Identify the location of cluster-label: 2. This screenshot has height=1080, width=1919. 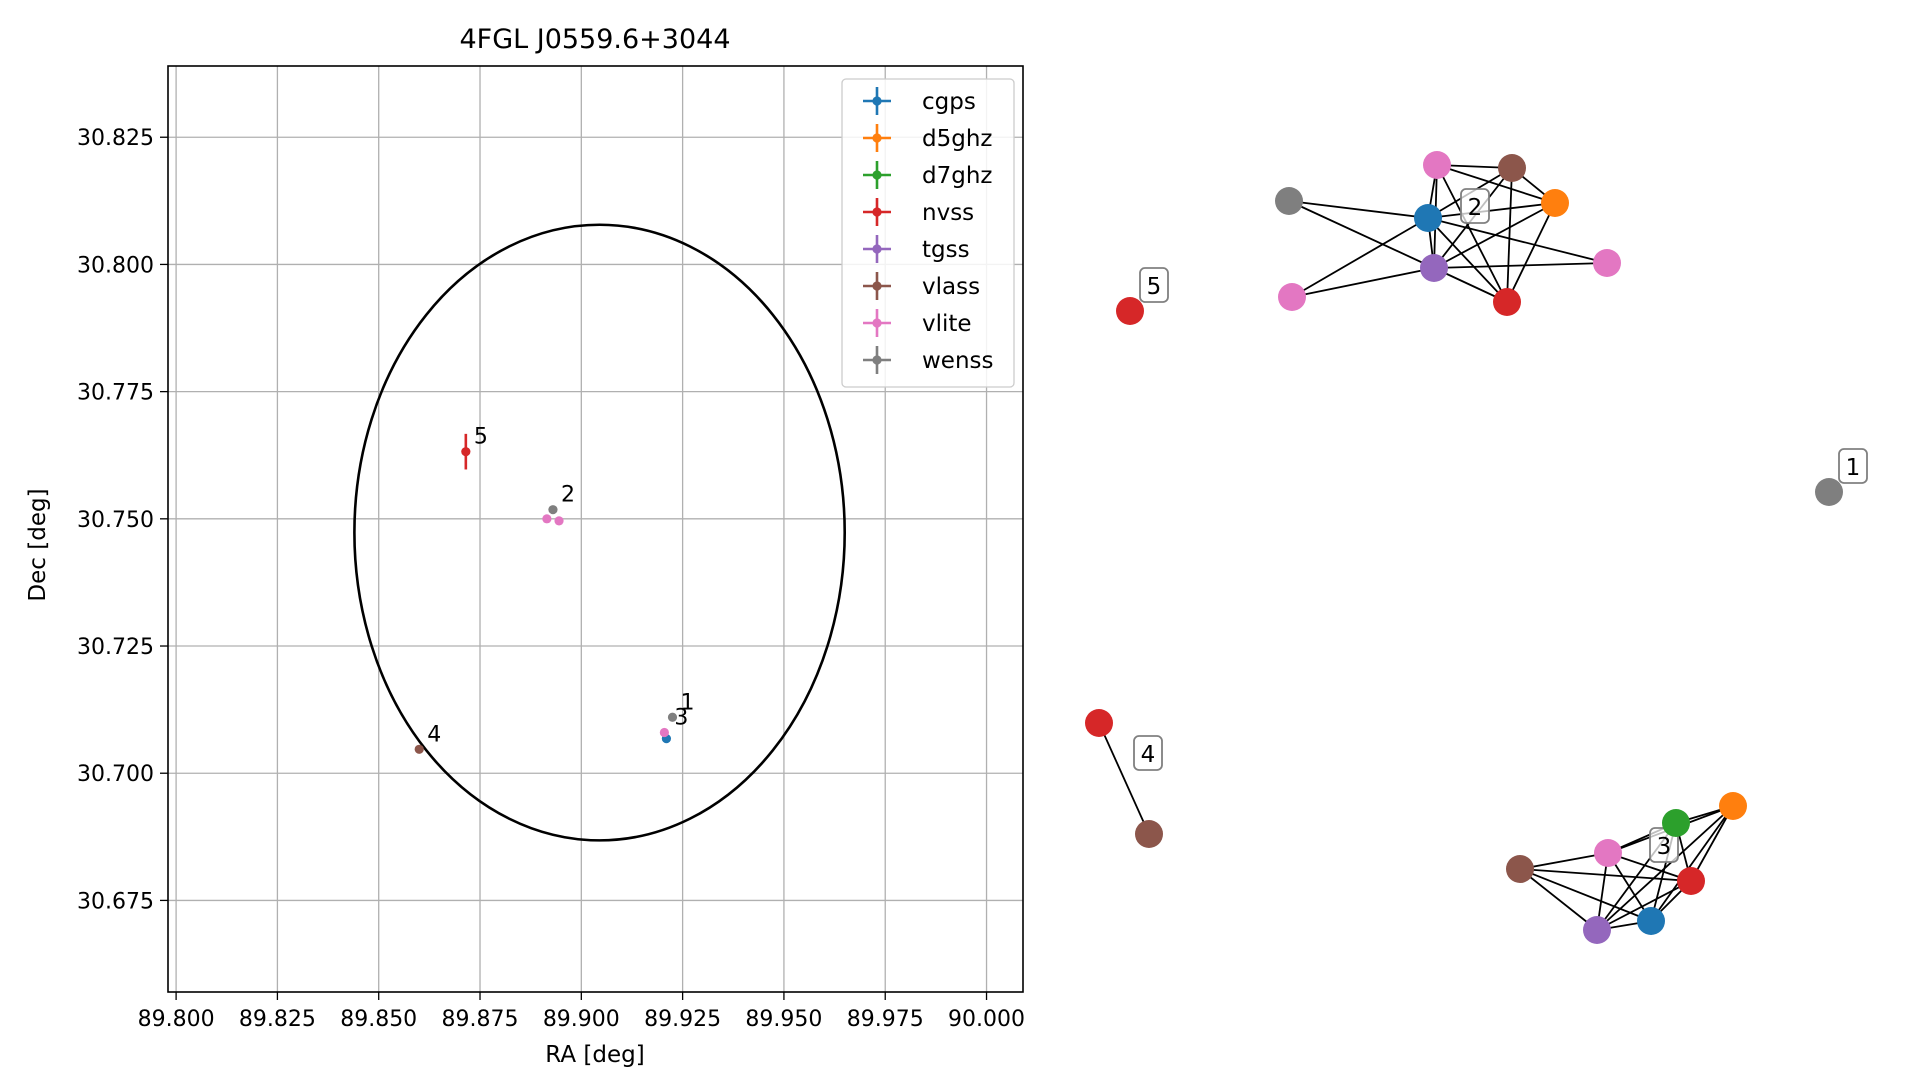
(1475, 208).